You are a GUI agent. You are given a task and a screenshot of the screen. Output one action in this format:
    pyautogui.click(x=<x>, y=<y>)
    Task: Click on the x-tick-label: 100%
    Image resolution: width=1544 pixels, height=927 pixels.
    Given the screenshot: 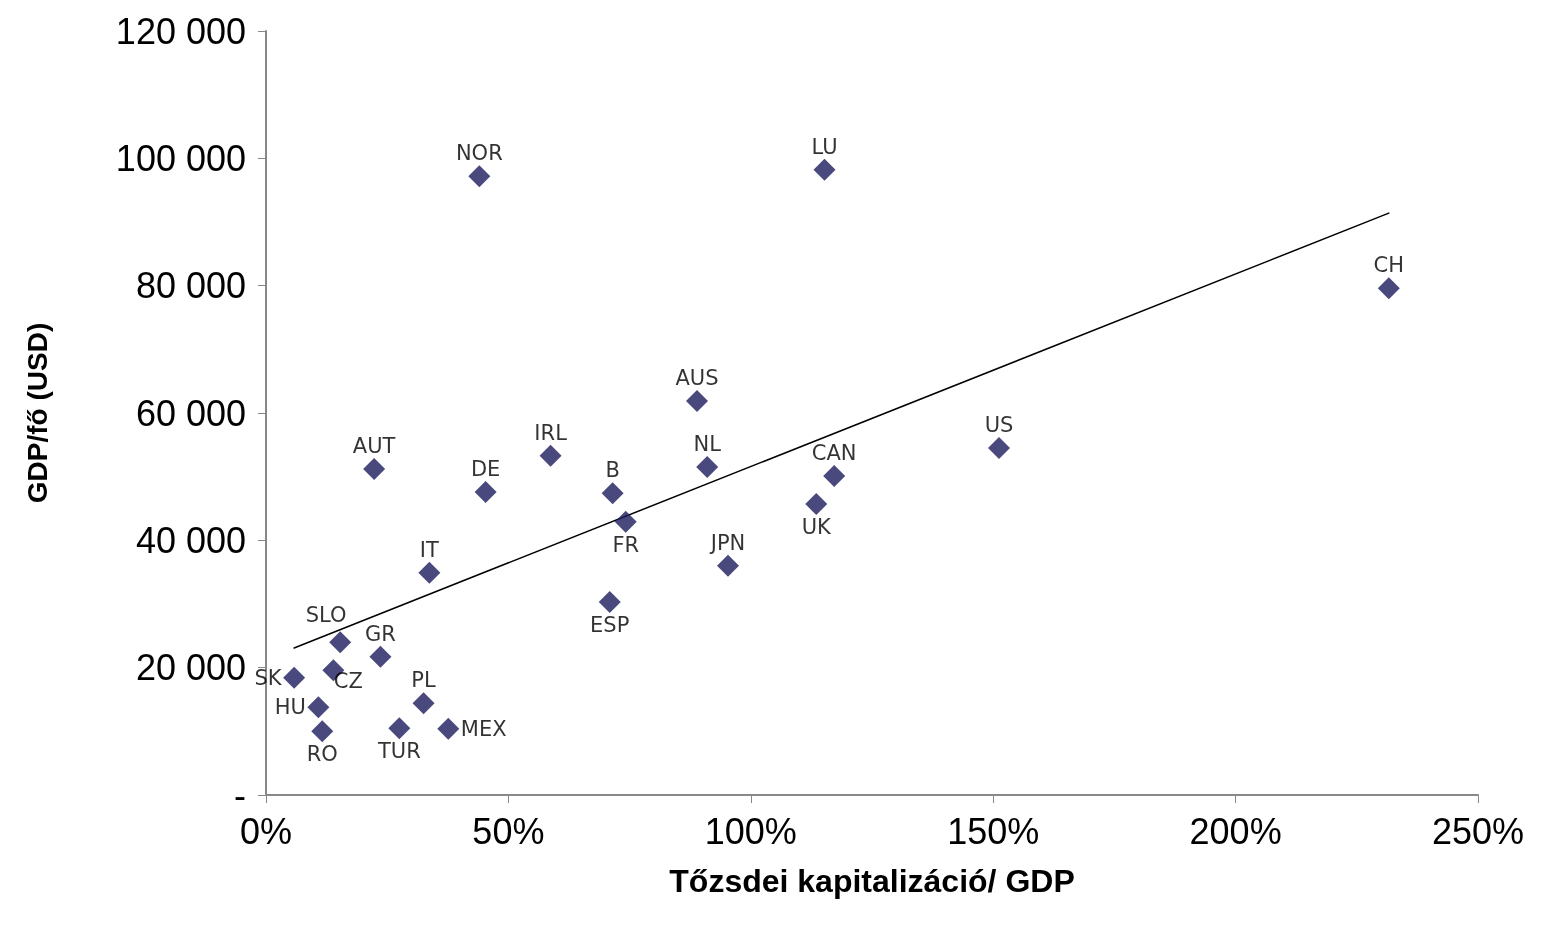 What is the action you would take?
    pyautogui.click(x=750, y=831)
    